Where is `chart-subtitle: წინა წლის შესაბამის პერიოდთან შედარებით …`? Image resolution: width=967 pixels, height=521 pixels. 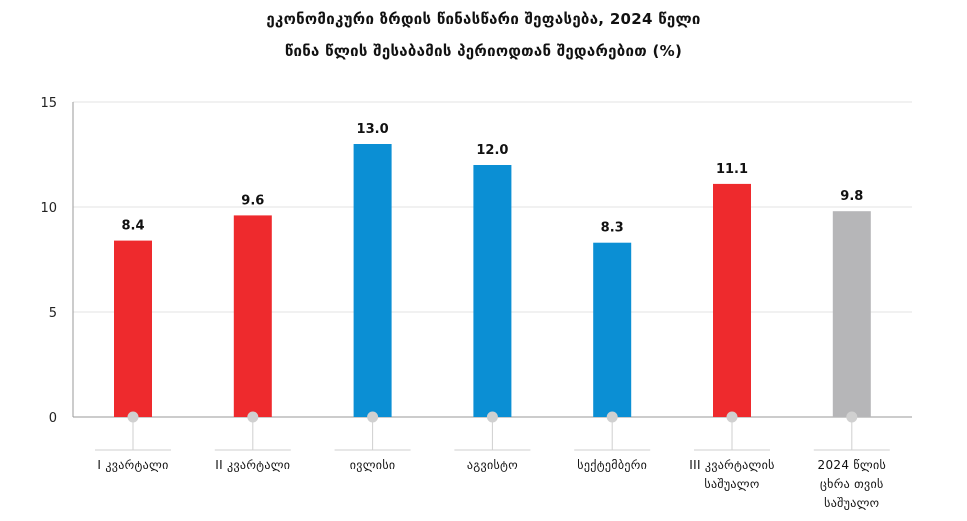
chart-subtitle: წინა წლის შესაბამის პერიოდთან შედარებით … is located at coordinates (483, 51).